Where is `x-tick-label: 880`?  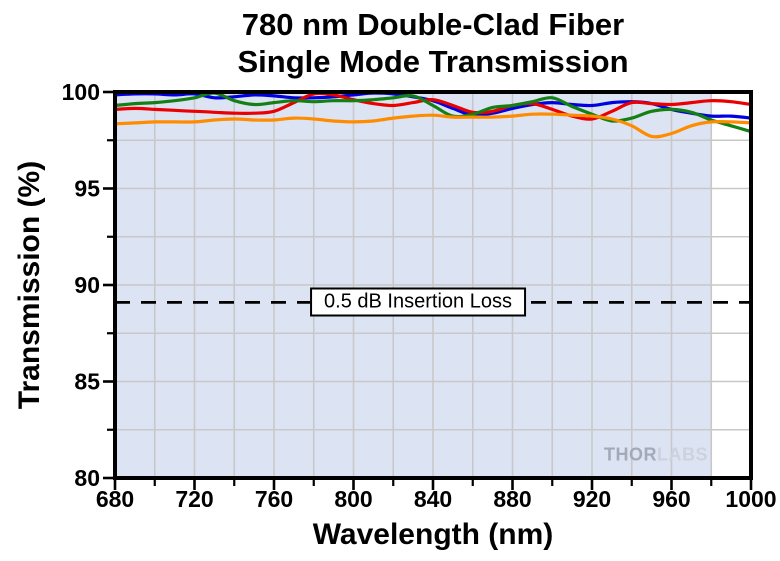
x-tick-label: 880 is located at coordinates (512, 499).